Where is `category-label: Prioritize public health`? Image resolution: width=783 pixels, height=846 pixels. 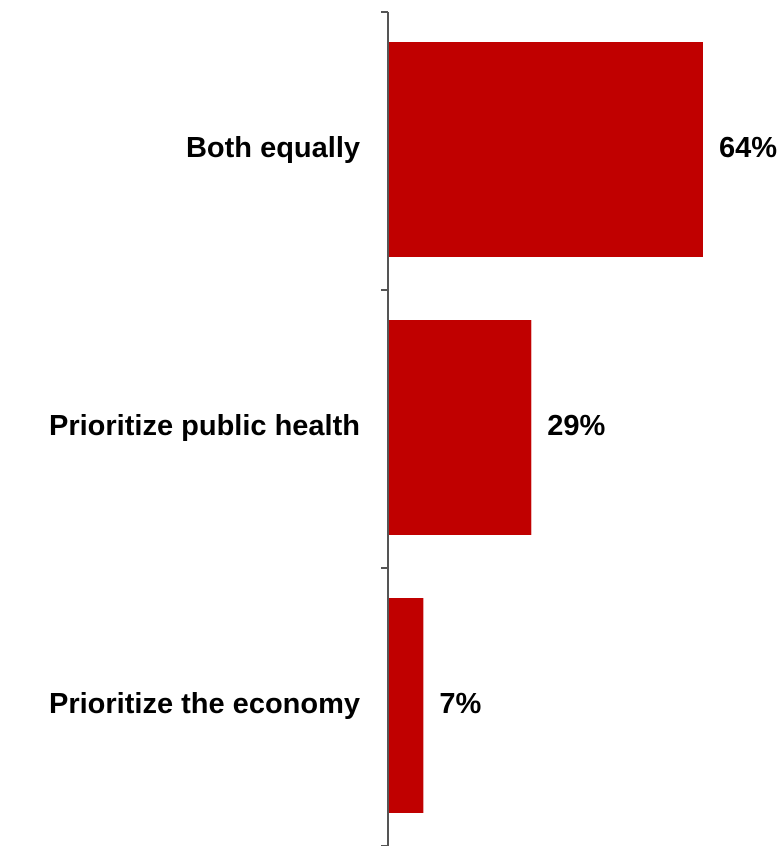
category-label: Prioritize public health is located at coordinates (204, 426).